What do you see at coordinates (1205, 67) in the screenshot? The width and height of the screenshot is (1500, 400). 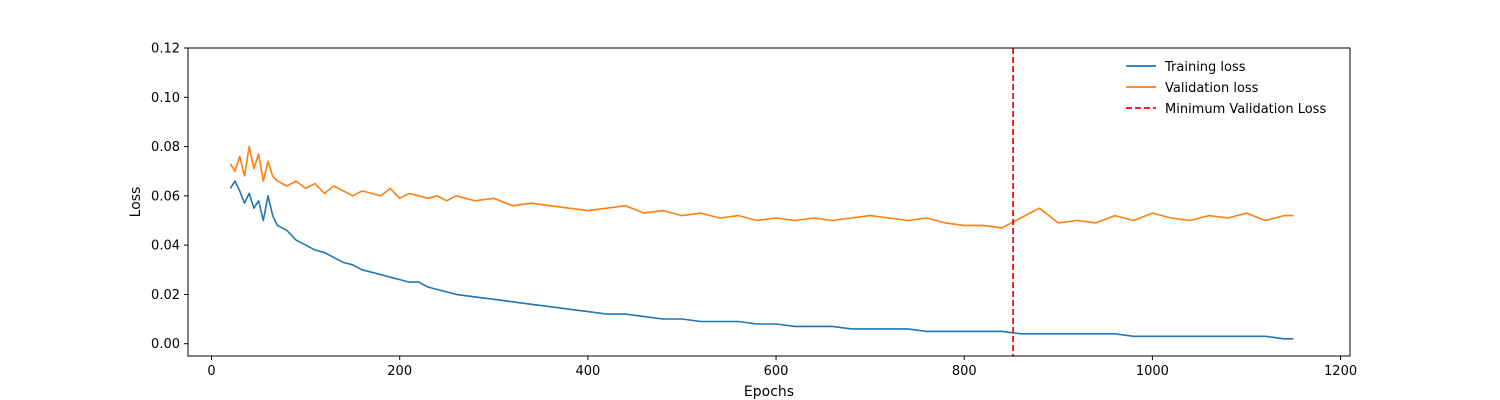 I see `legend-label-1: Training loss` at bounding box center [1205, 67].